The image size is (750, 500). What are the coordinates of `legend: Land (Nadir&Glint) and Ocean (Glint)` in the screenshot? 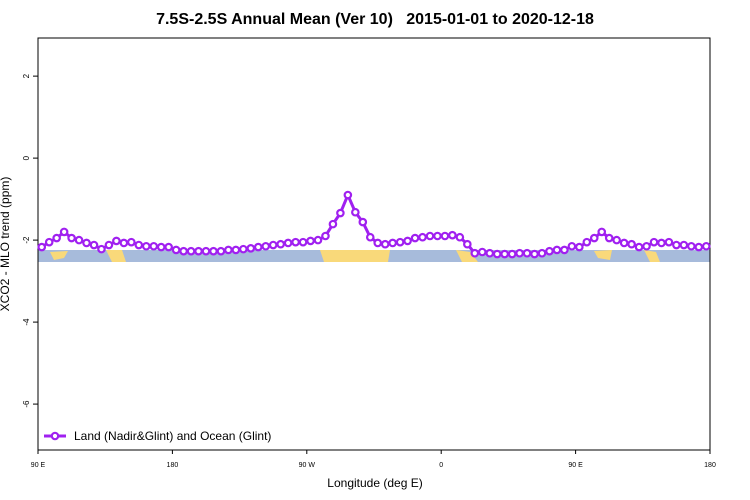 It's located at (157, 436).